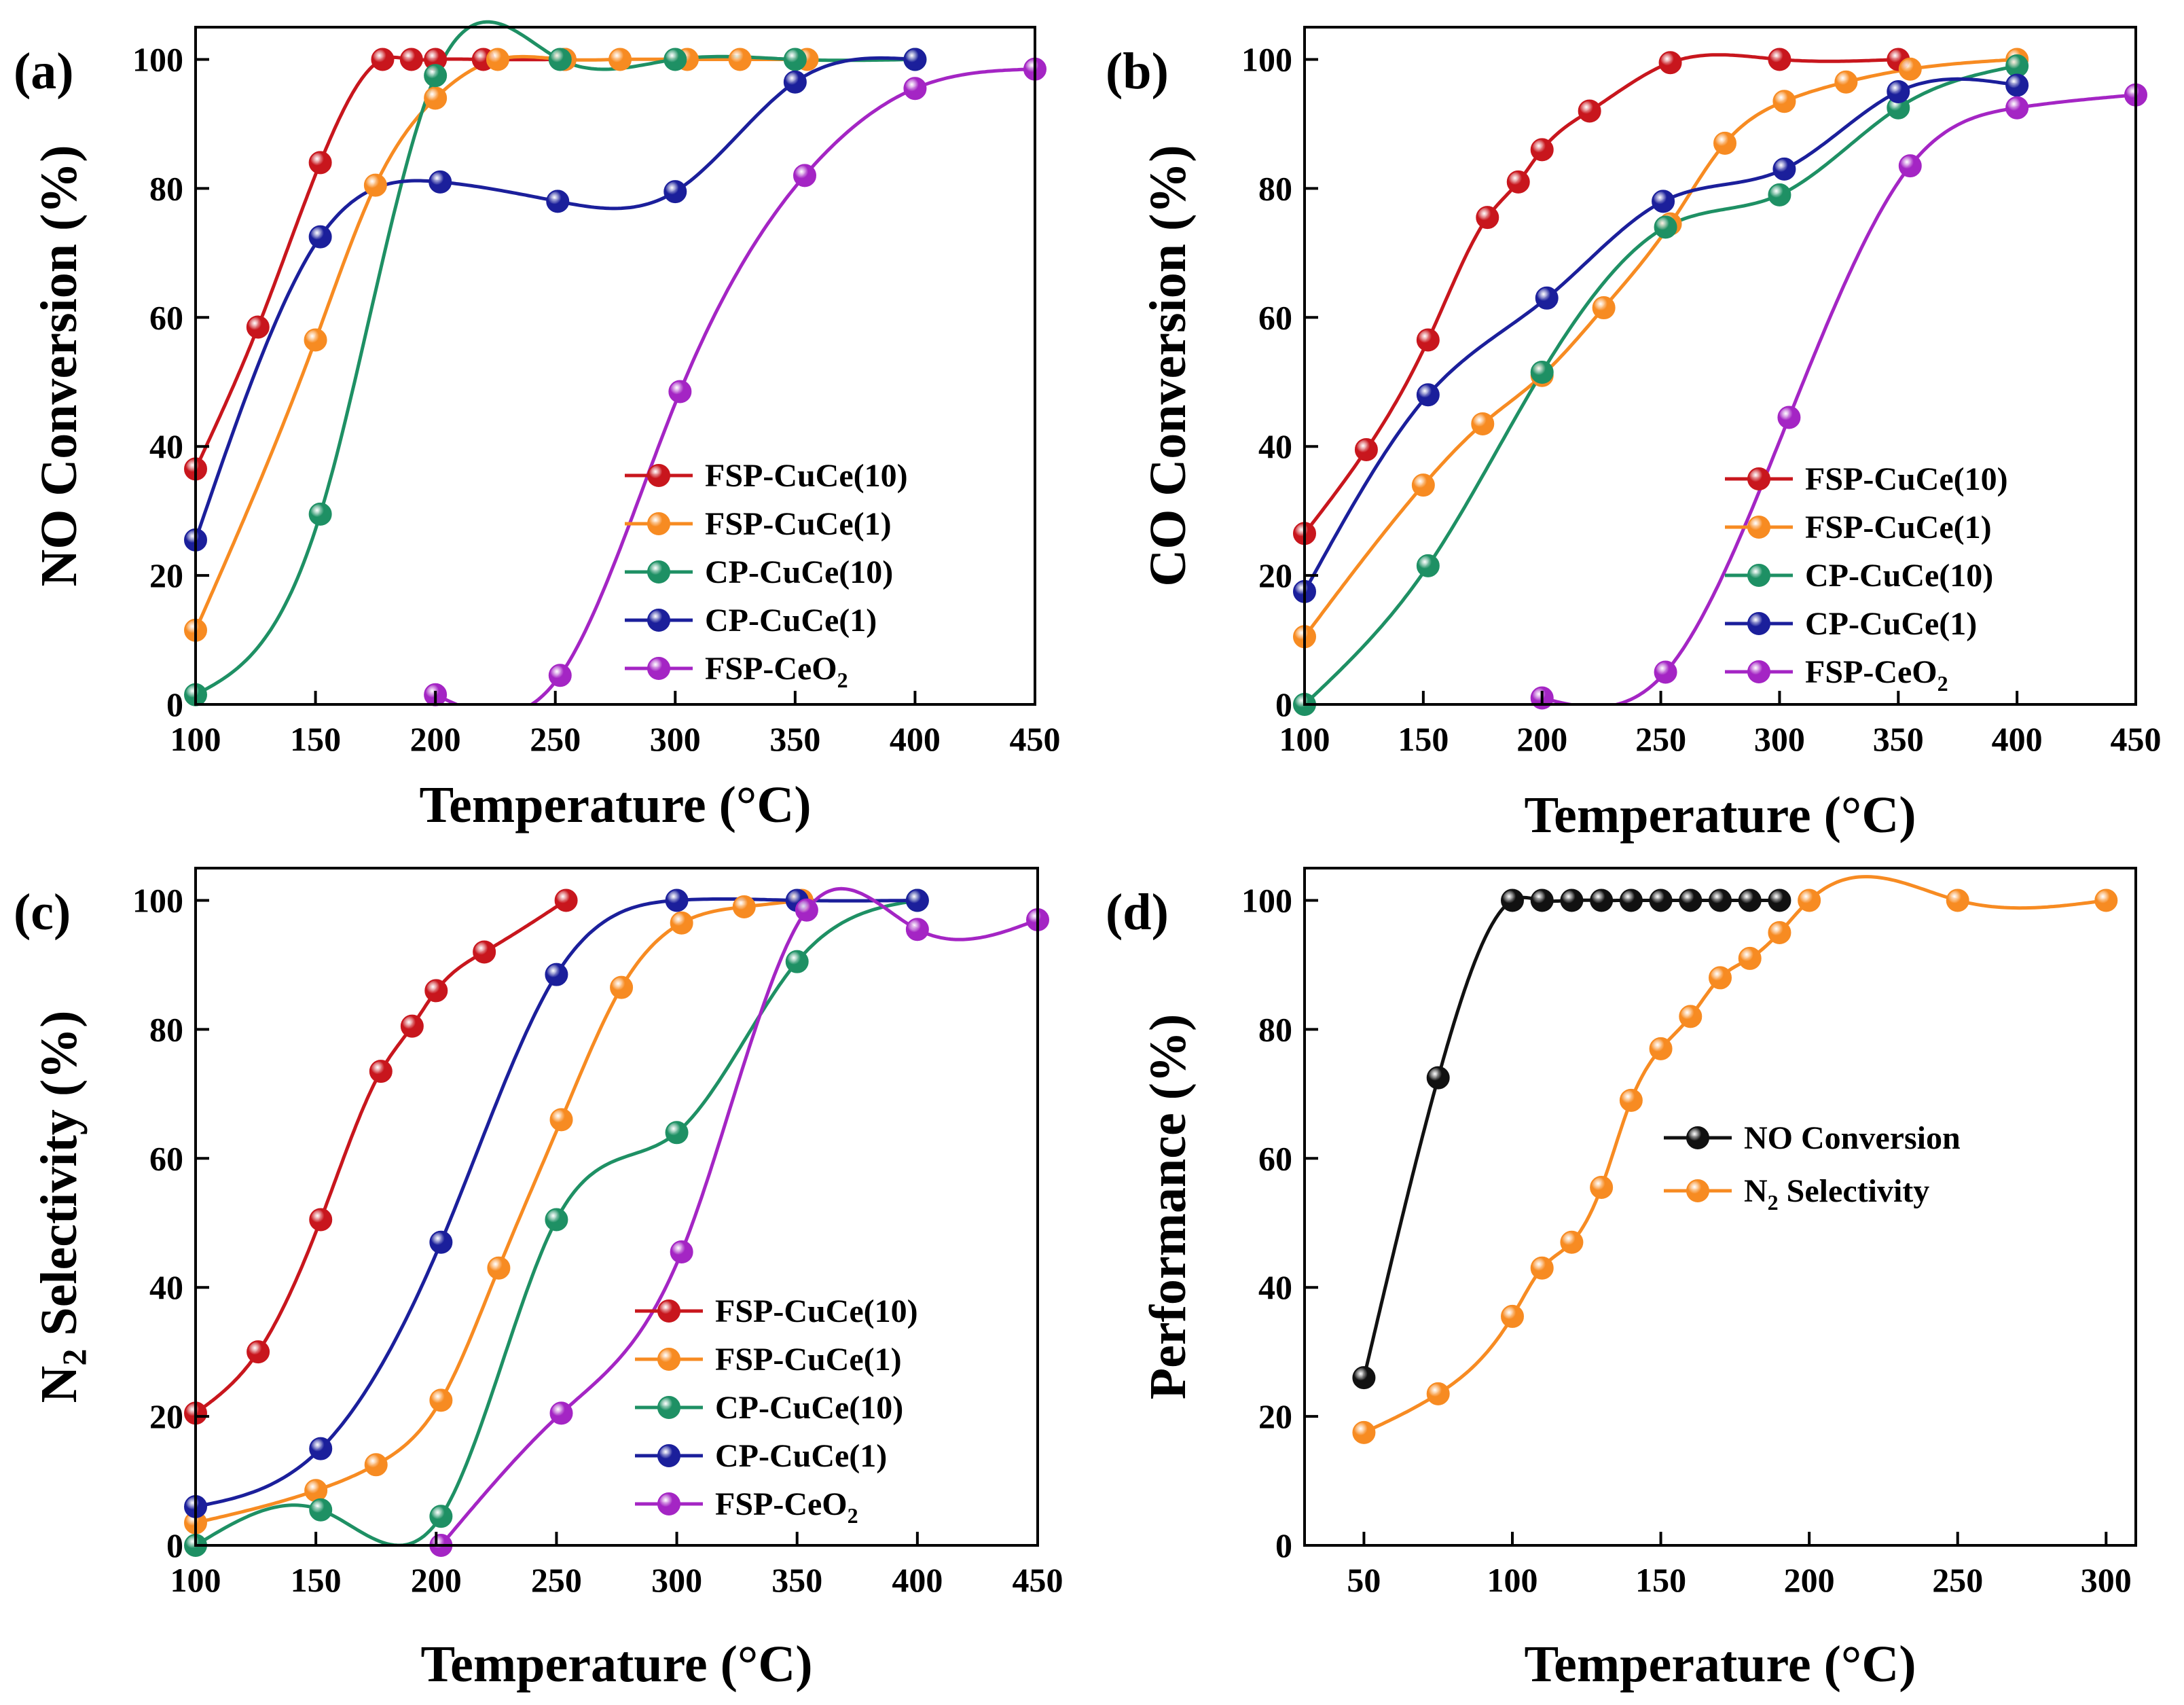 Image resolution: width=2184 pixels, height=1705 pixels. Describe the element at coordinates (786, 1507) in the screenshot. I see `legend-label: FSP-CeO2` at that location.